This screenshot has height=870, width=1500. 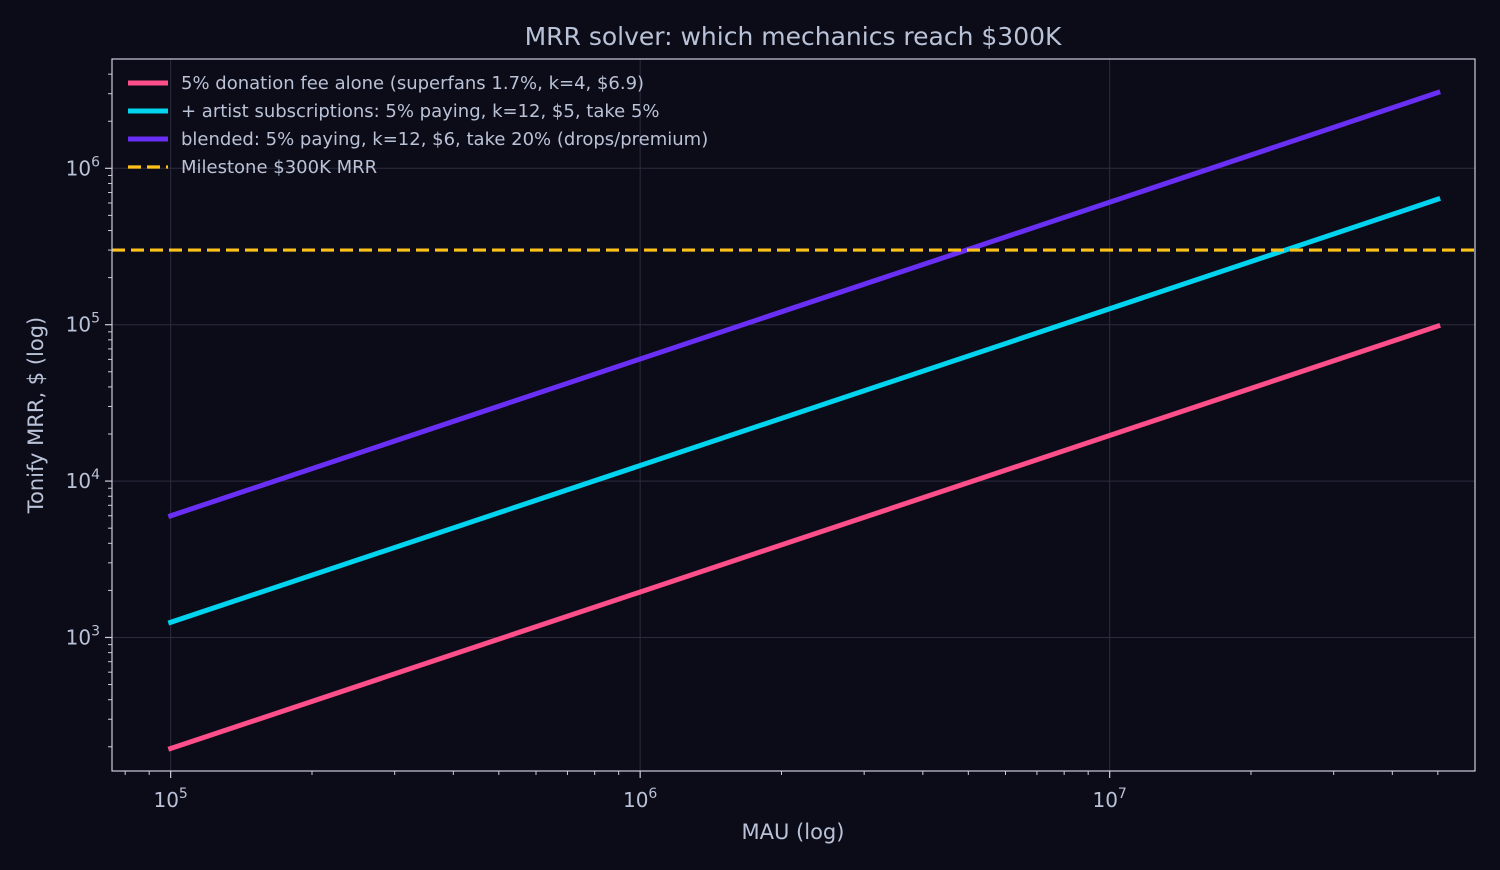 I want to click on x-axis-label: MAU (log), so click(x=793, y=832).